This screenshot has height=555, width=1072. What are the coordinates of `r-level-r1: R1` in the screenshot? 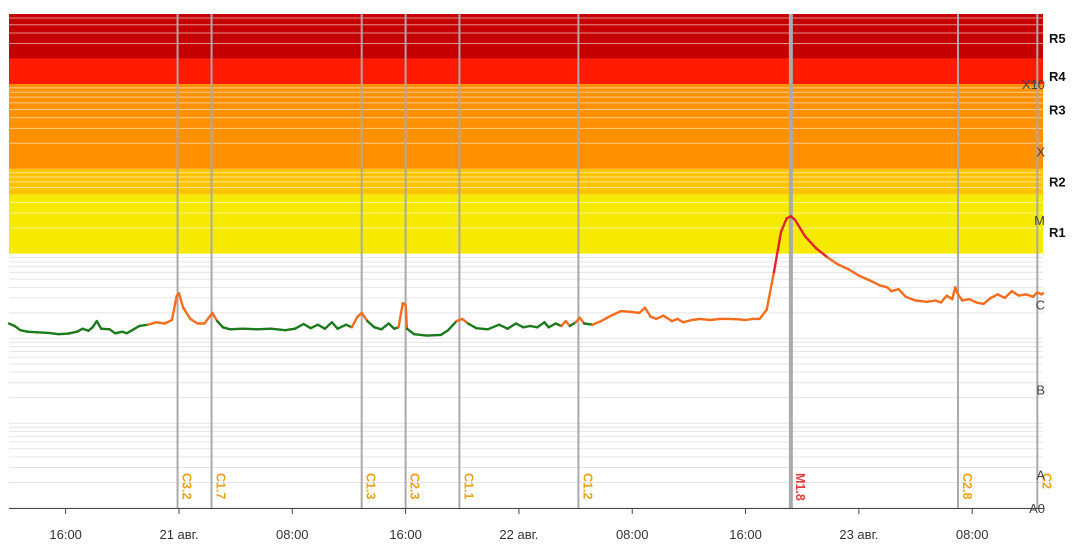 It's located at (1057, 232).